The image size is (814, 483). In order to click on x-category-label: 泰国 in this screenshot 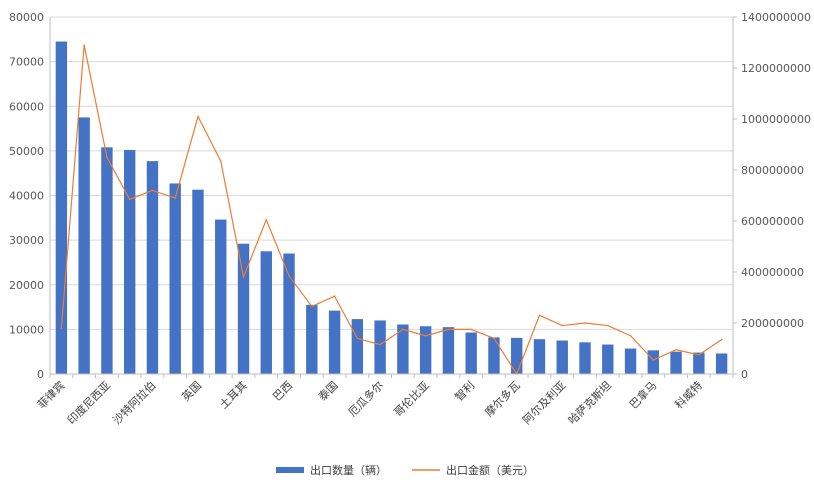, I will do `click(327, 390)`.